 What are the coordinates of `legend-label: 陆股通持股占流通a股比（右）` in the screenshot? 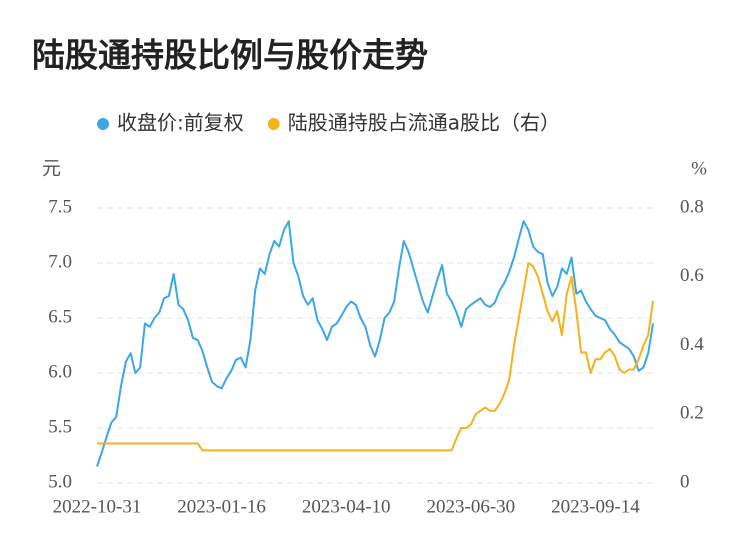 It's located at (424, 123).